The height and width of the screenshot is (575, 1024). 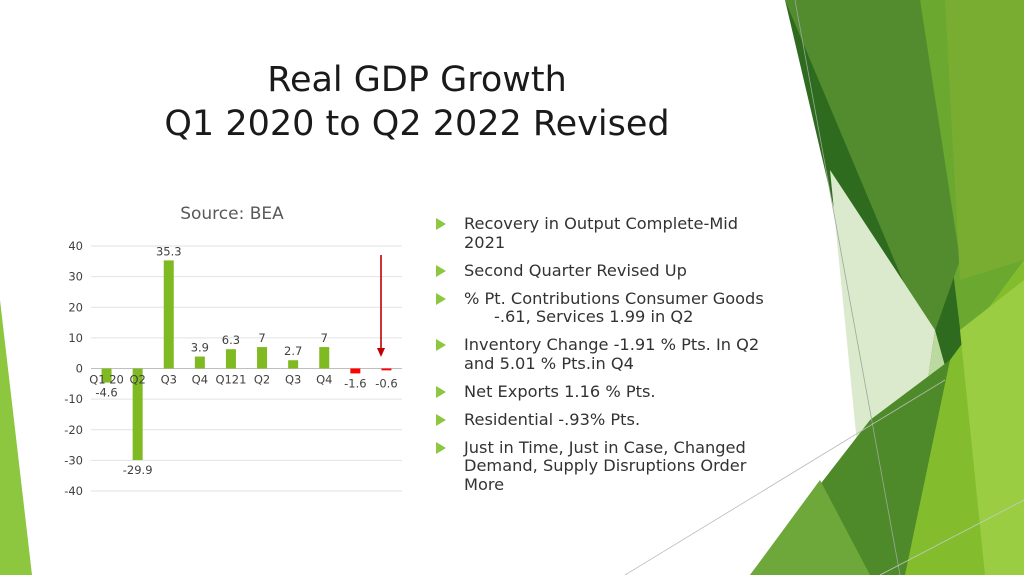 I want to click on bullet-item: Recovery in Output Complete-Mid 2021, so click(x=605, y=233).